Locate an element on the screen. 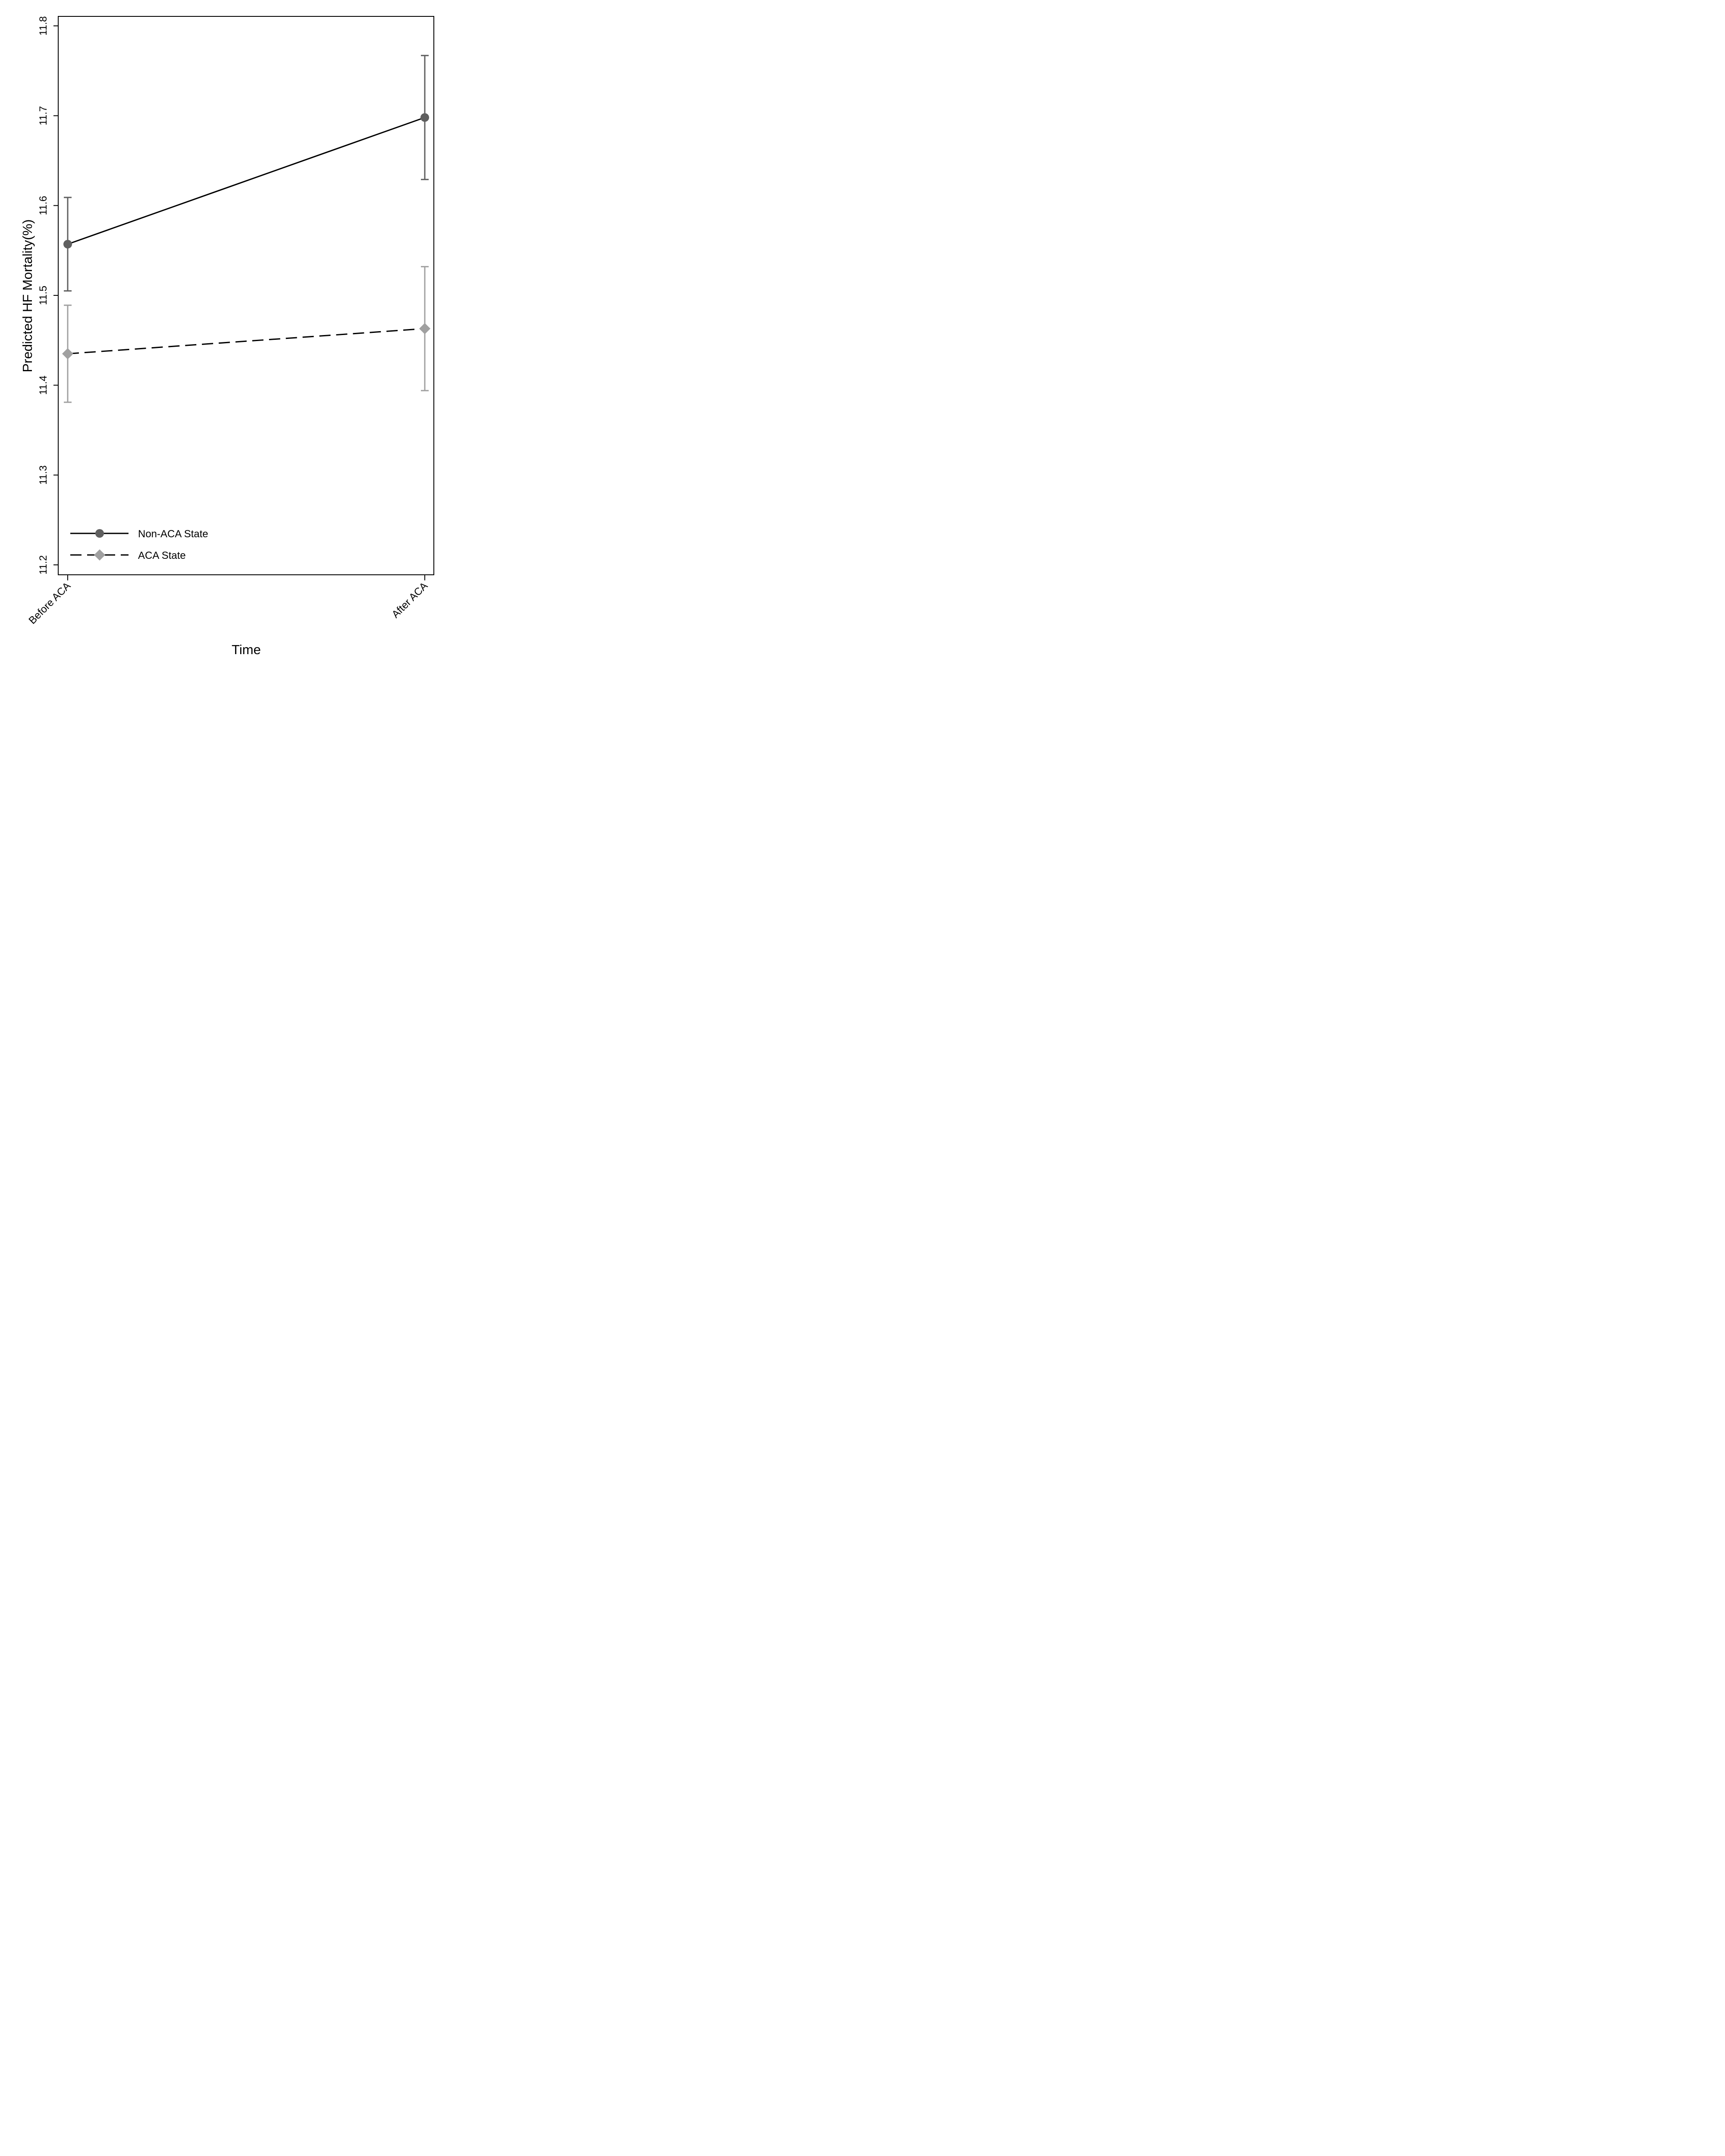  legend: Non-ACA State ACA State is located at coordinates (139, 544).